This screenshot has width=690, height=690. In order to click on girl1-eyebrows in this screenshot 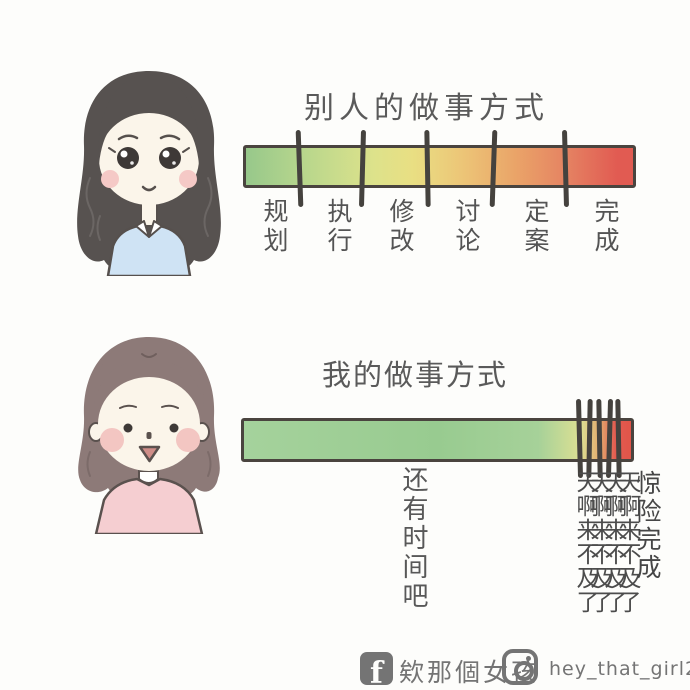, I will do `click(149, 137)`.